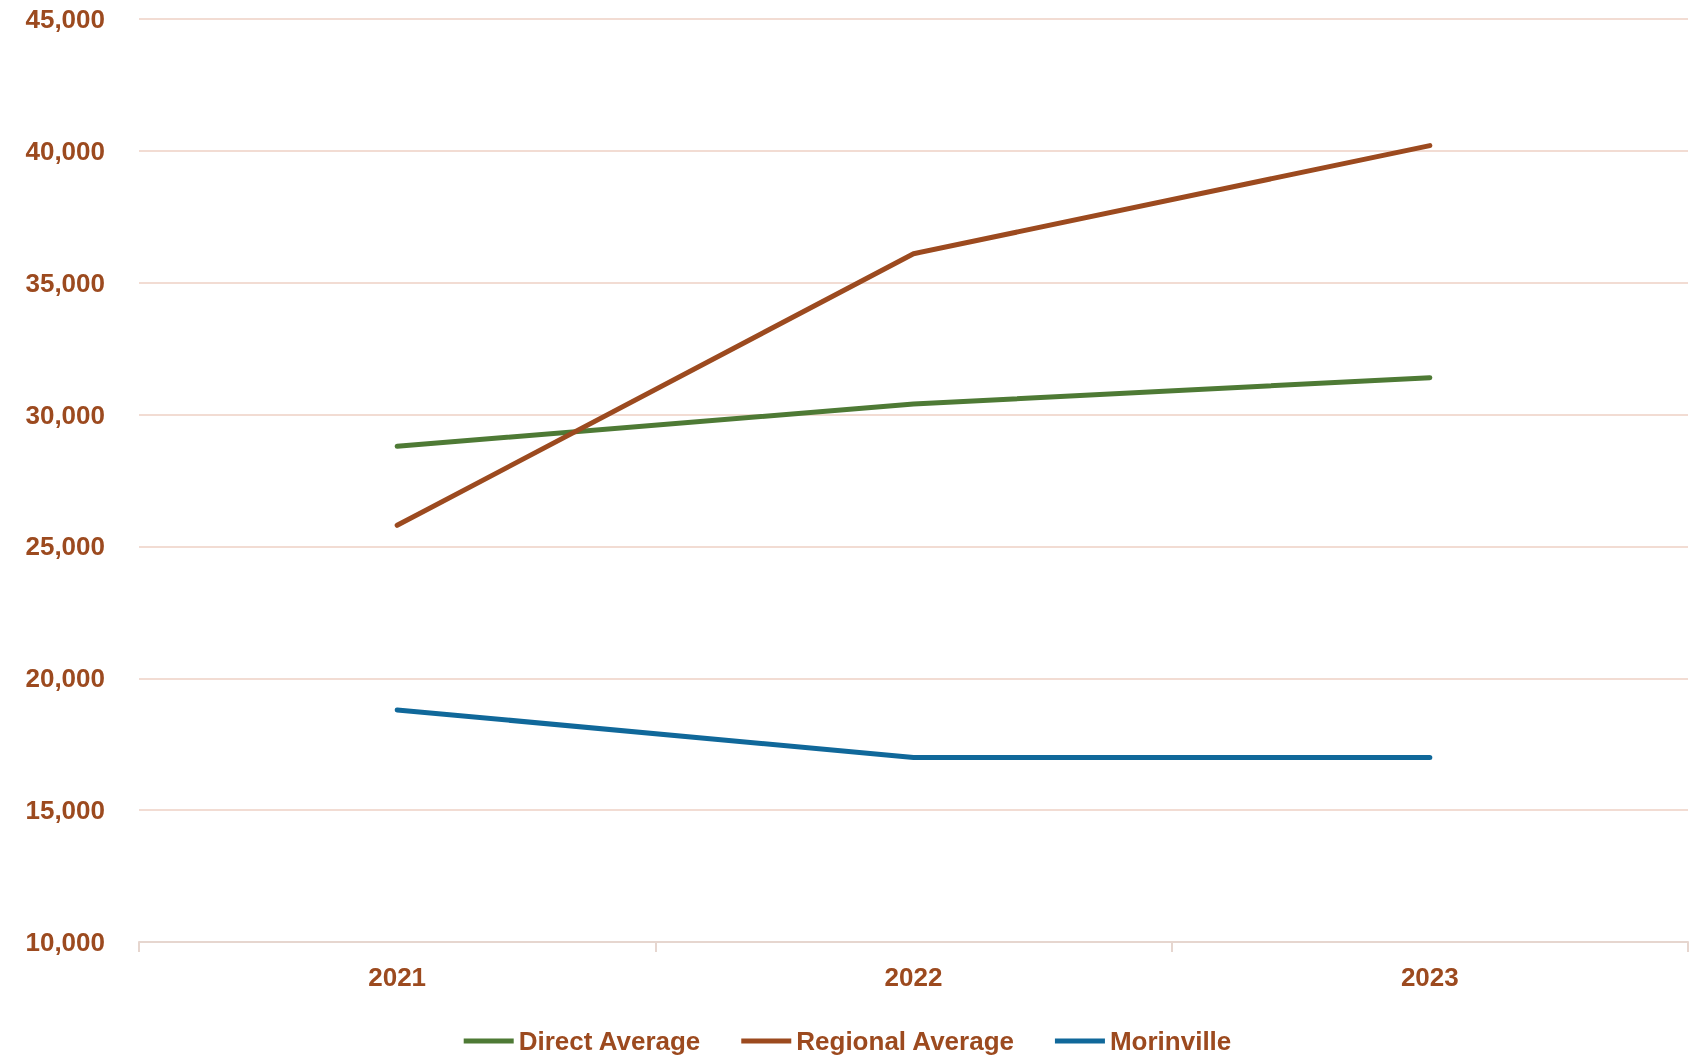 The width and height of the screenshot is (1695, 1061). Describe the element at coordinates (1170, 1041) in the screenshot. I see `legend-label: Morinville` at that location.